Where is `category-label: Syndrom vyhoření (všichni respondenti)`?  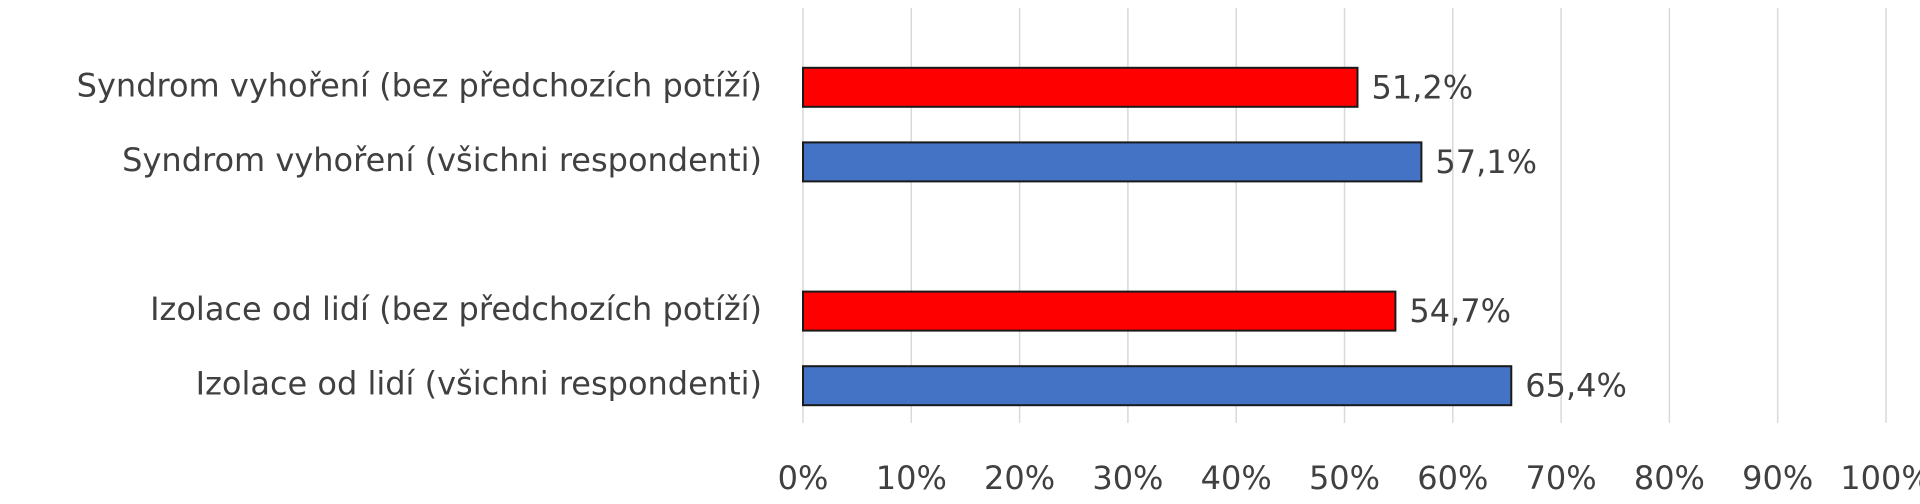 category-label: Syndrom vyhoření (všichni respondenti) is located at coordinates (442, 160).